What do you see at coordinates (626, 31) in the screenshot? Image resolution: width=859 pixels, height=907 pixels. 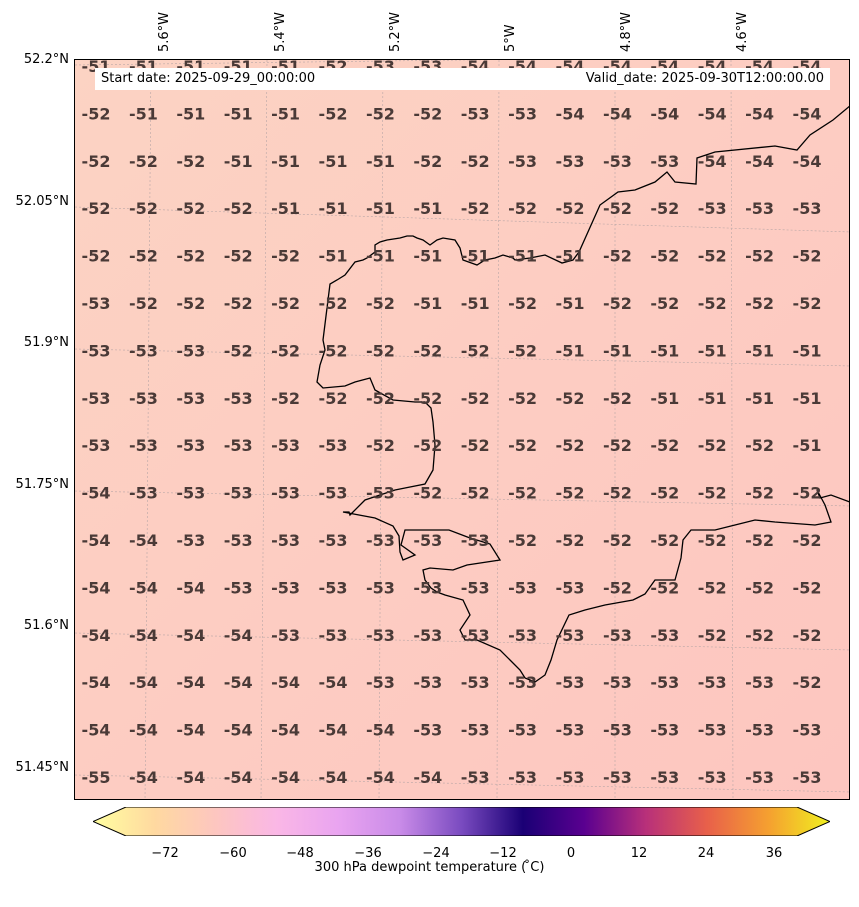 I see `lon-label: 4.8°W` at bounding box center [626, 31].